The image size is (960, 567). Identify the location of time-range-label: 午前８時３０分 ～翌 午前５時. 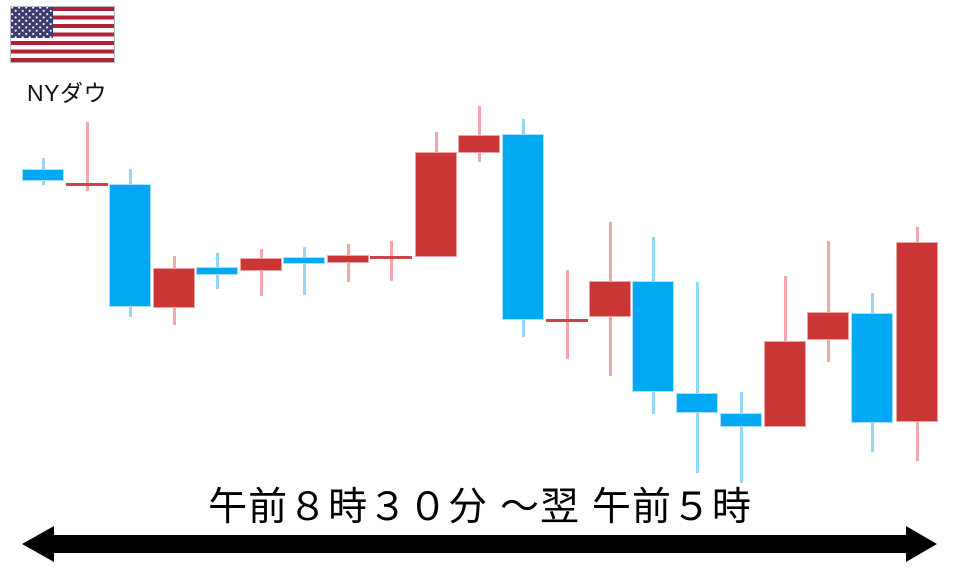
(480, 507).